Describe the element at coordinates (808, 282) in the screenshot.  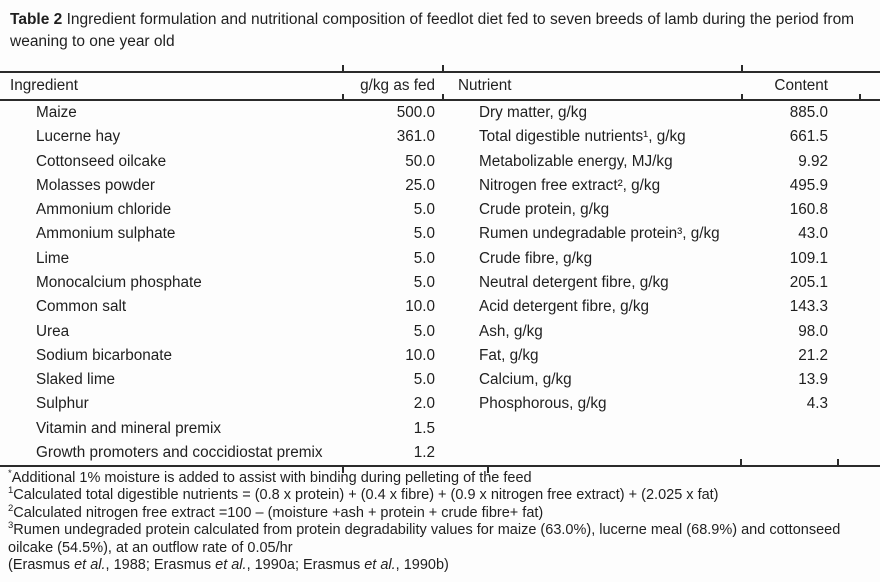
I see `content-cell: 205.1` at that location.